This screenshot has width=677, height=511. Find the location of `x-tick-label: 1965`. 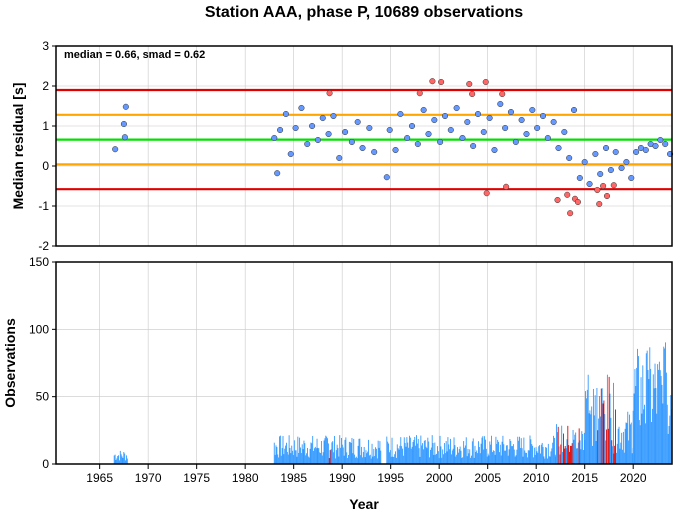

x-tick-label: 1965 is located at coordinates (99, 478).